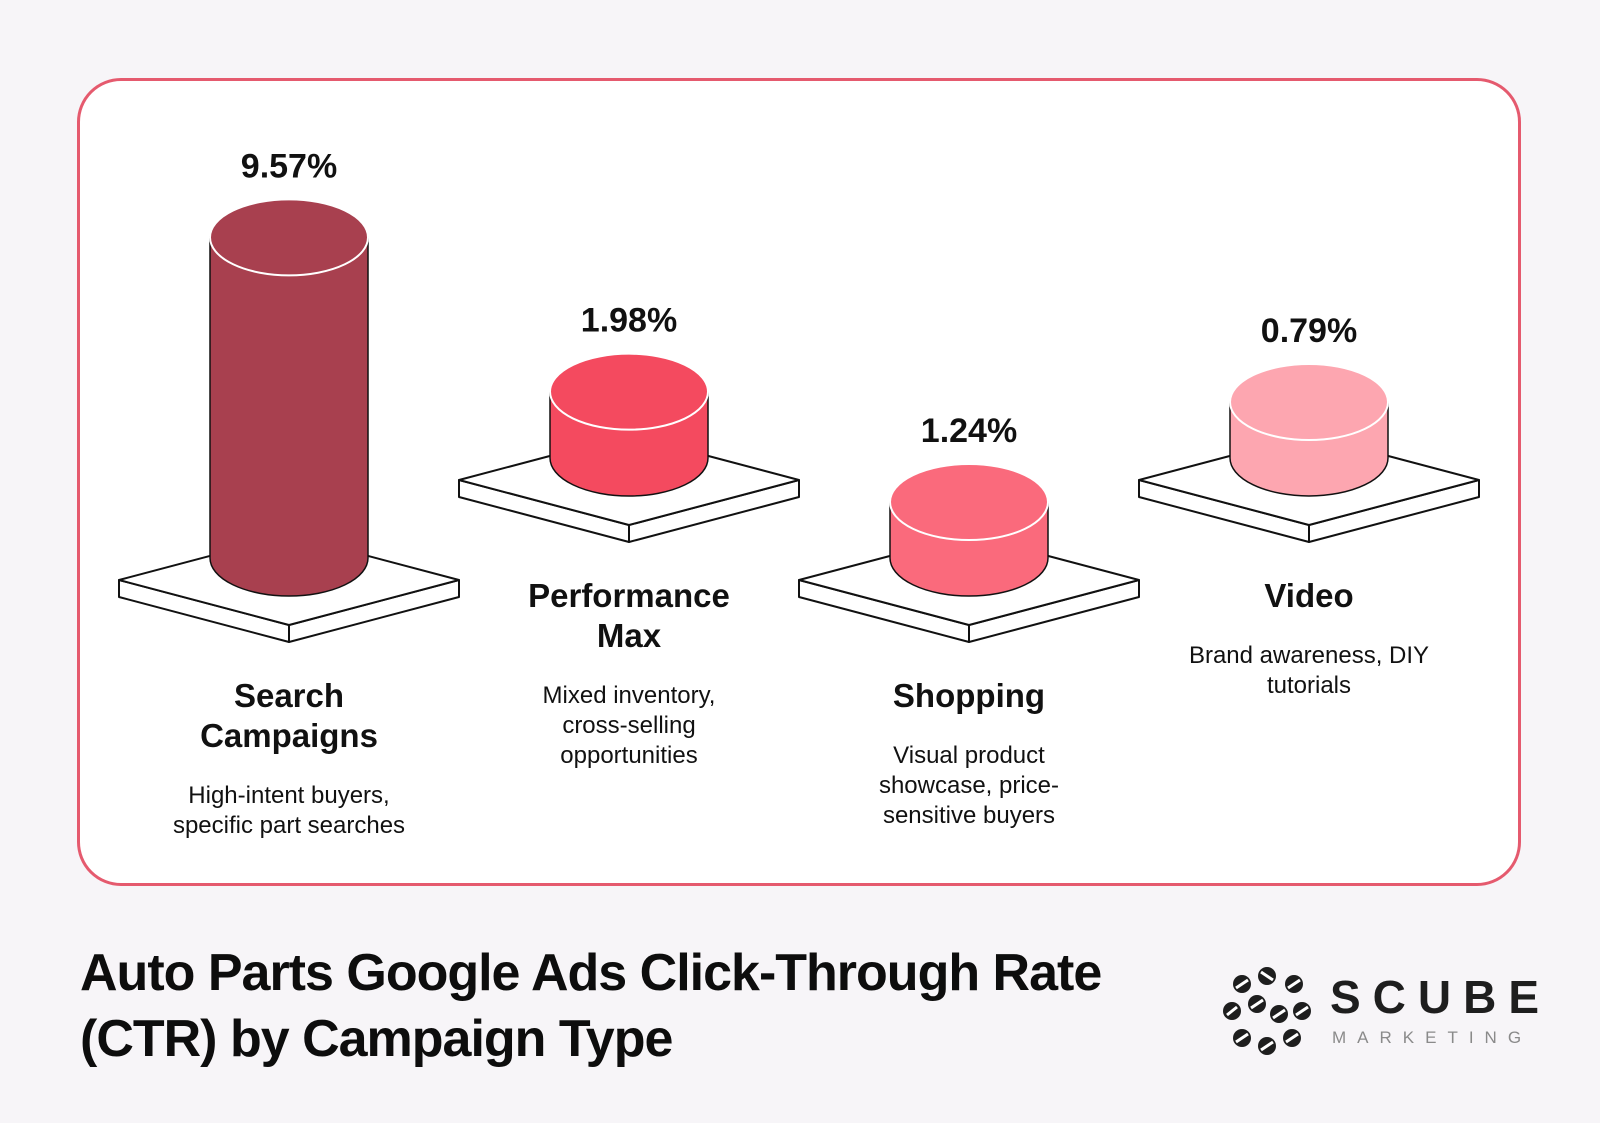 The image size is (1600, 1123). What do you see at coordinates (1309, 331) in the screenshot?
I see `value-label: 0.79%` at bounding box center [1309, 331].